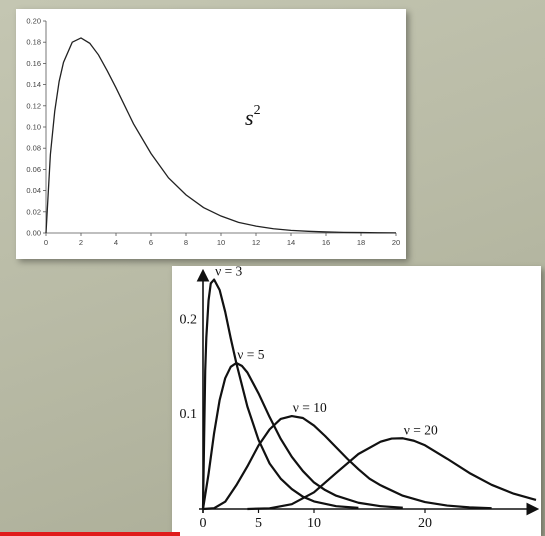 The image size is (545, 536). Describe the element at coordinates (90, 534) in the screenshot. I see `video-progress-bar` at that location.